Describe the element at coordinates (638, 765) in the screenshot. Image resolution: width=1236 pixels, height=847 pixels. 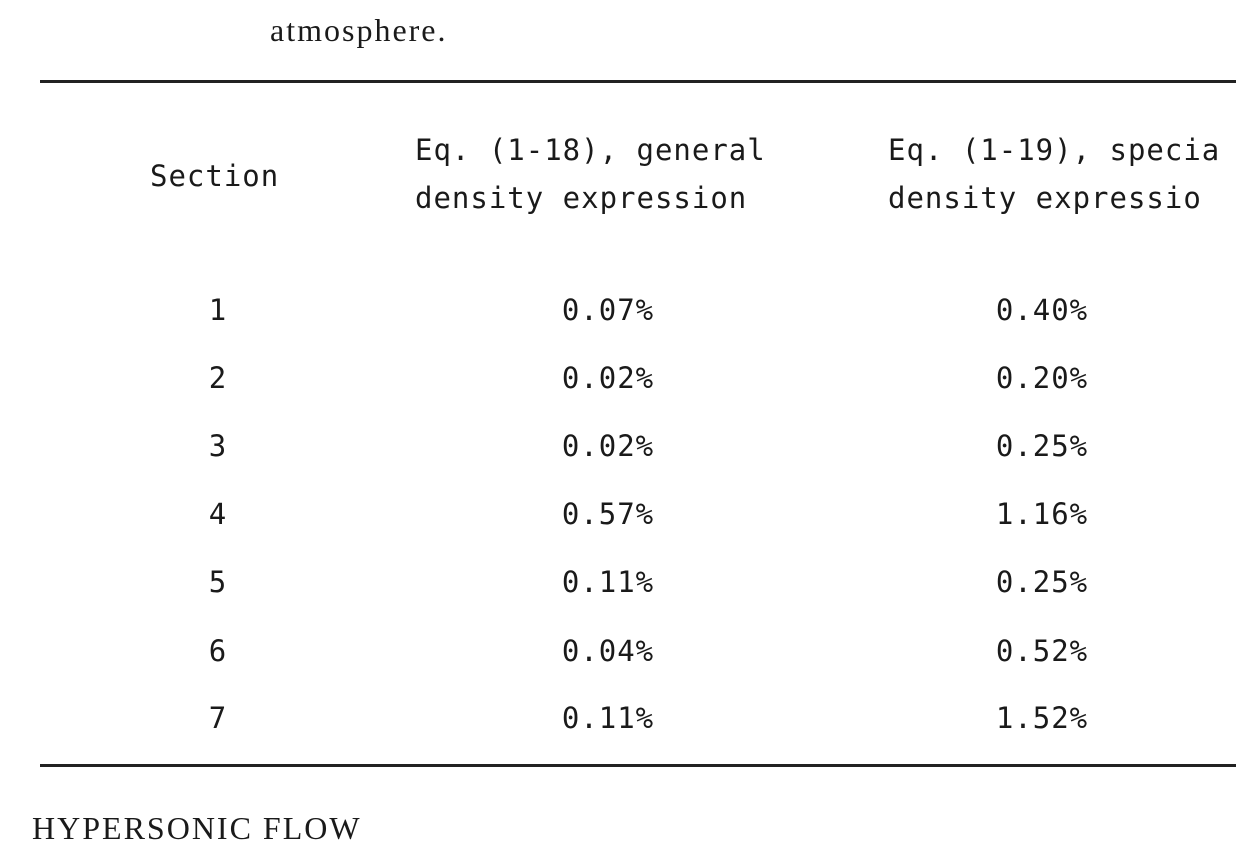
I see `bottom-rule` at that location.